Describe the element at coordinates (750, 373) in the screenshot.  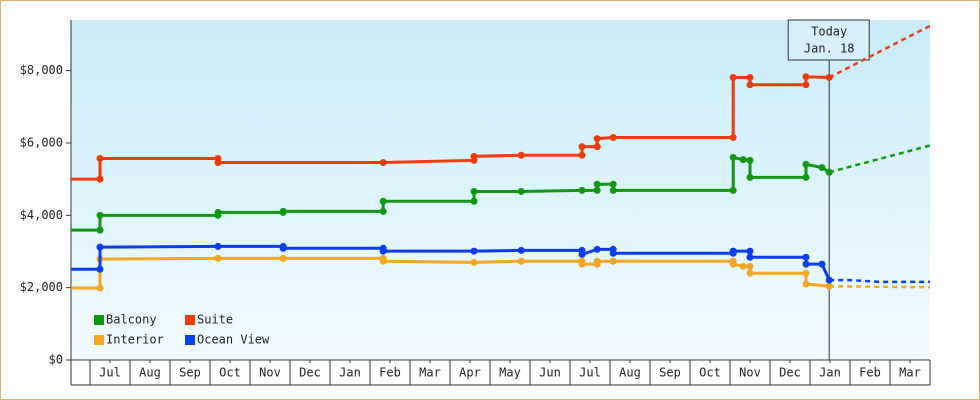
I see `x-tick-label: Nov` at that location.